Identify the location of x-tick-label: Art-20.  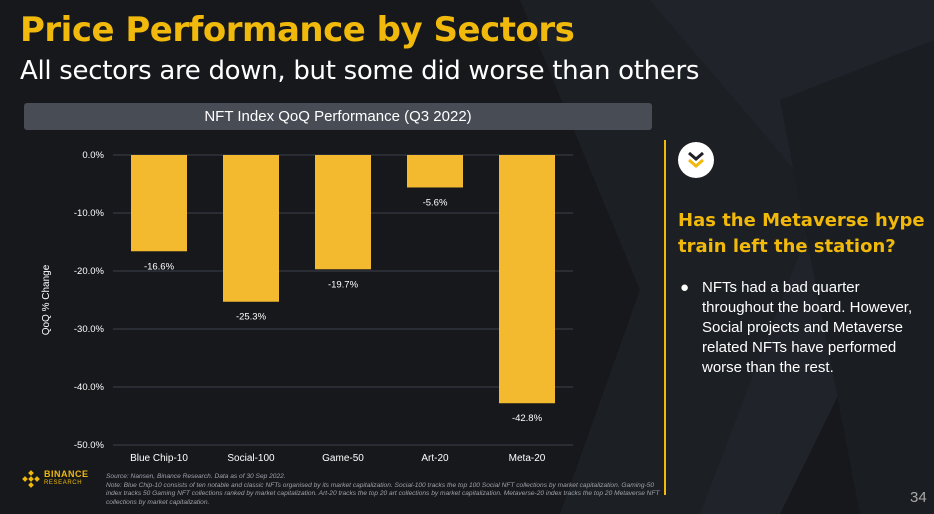
(435, 458).